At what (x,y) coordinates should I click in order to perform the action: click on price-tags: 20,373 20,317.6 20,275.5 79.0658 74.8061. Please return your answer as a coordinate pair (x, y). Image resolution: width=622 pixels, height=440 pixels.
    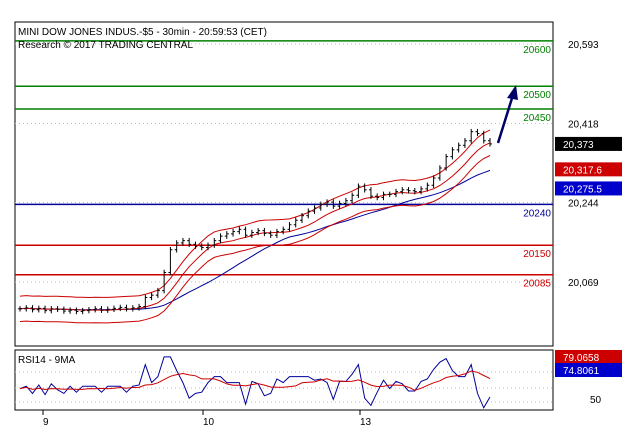
    Looking at the image, I should click on (588, 256).